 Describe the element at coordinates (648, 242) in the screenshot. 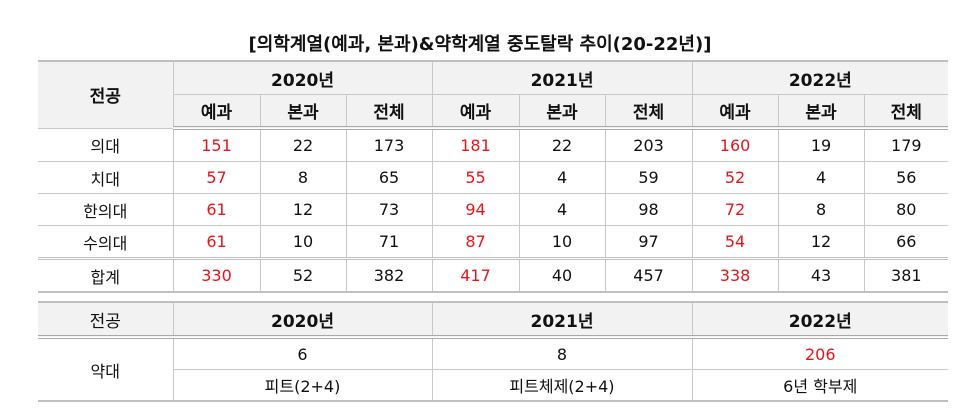

I see `total-count: 97` at that location.